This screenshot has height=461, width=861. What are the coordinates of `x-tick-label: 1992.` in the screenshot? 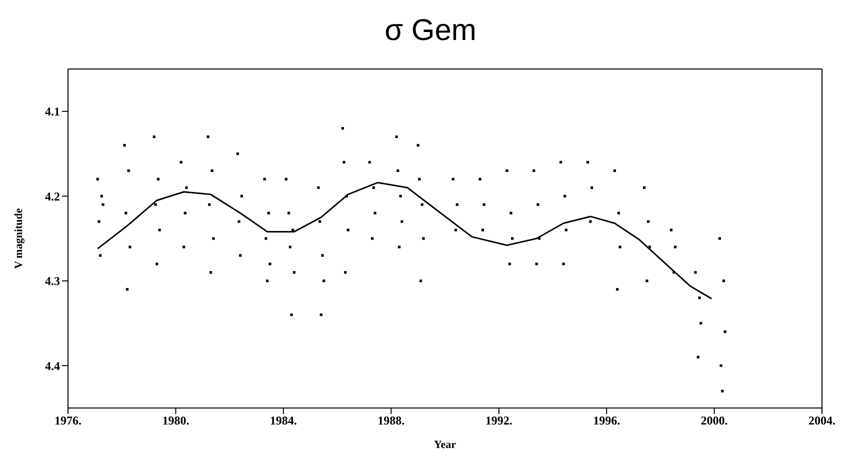 It's located at (498, 421).